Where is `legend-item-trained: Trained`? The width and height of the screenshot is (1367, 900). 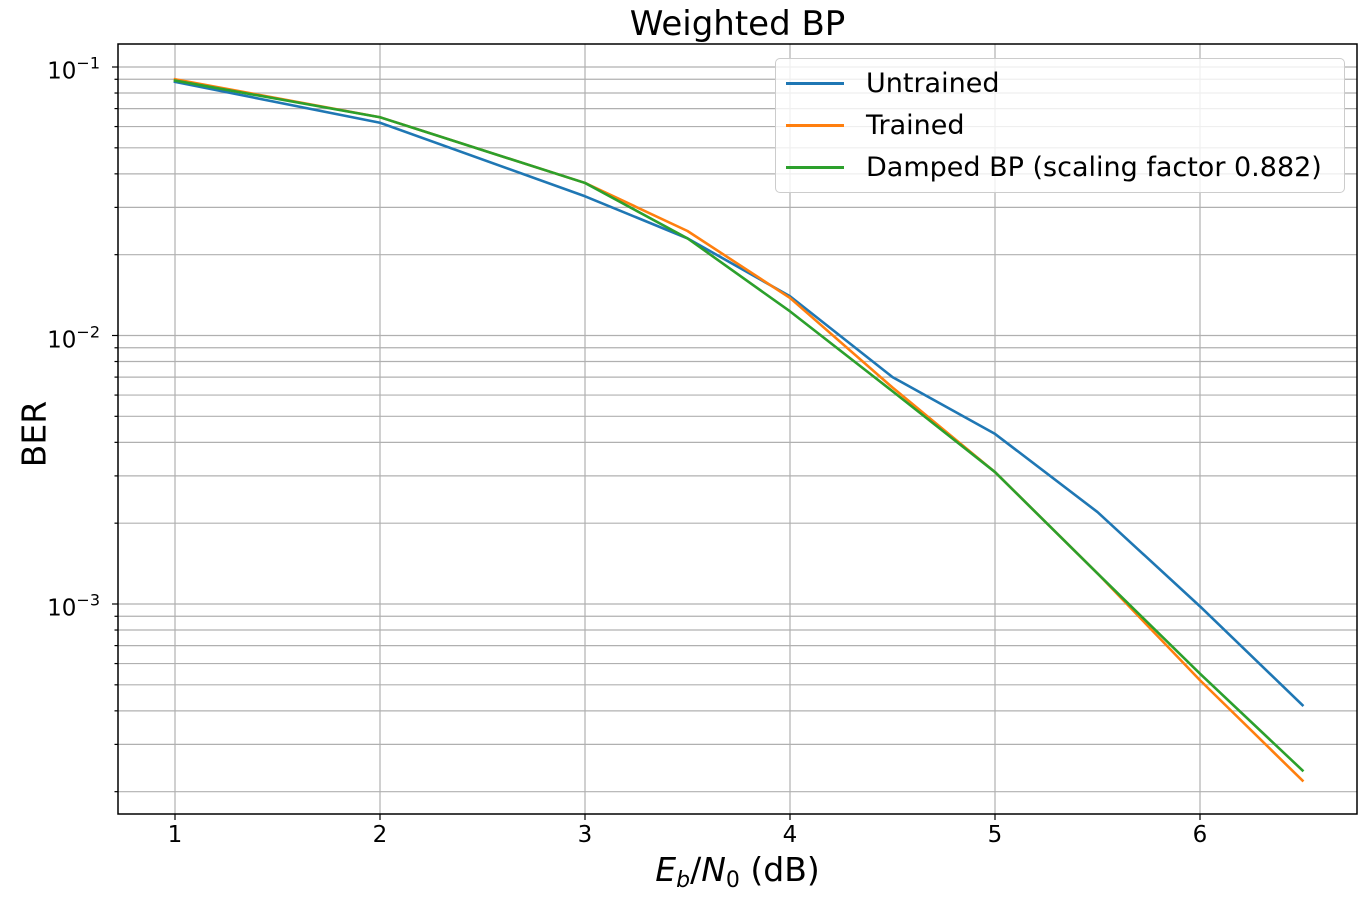 legend-item-trained: Trained is located at coordinates (875, 125).